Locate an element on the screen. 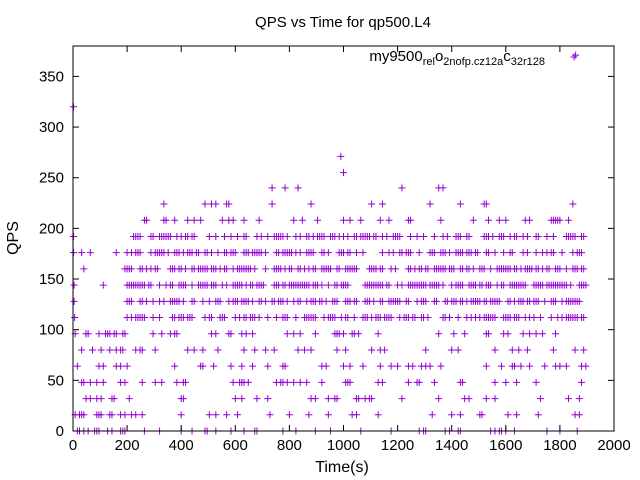 This screenshot has width=640, height=480. x-tick-label: 1400 is located at coordinates (451, 445).